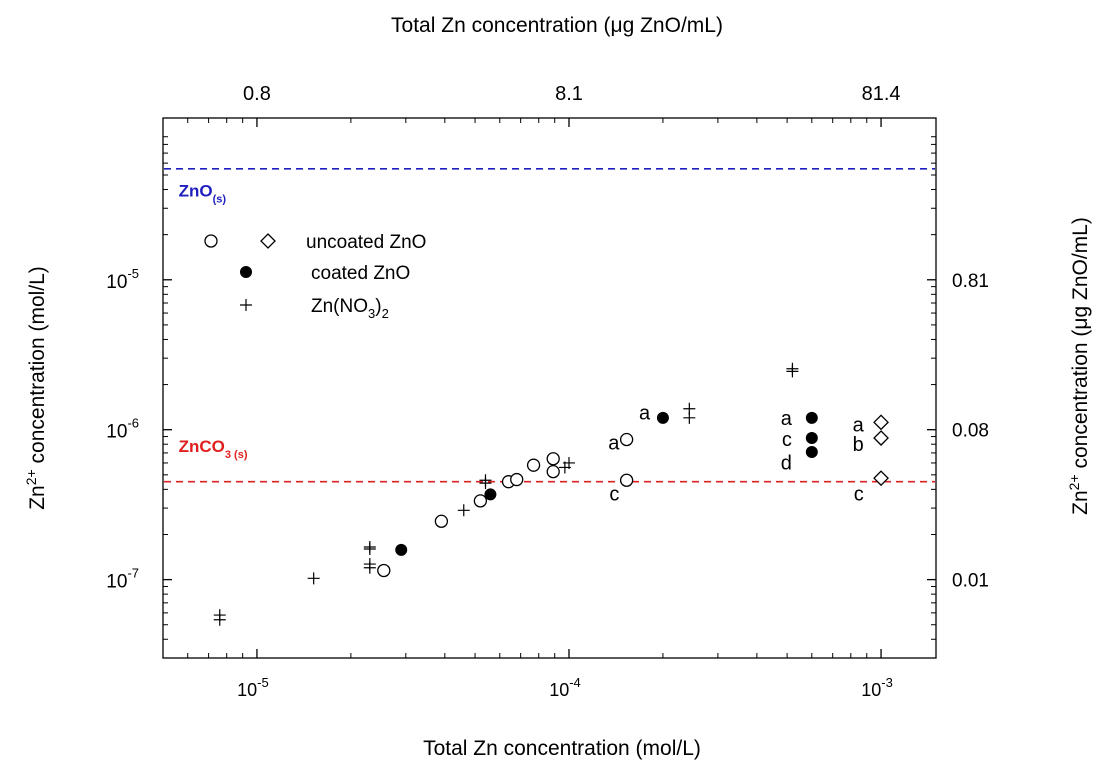 The height and width of the screenshot is (768, 1099). I want to click on legend-marker-plus, so click(246, 305).